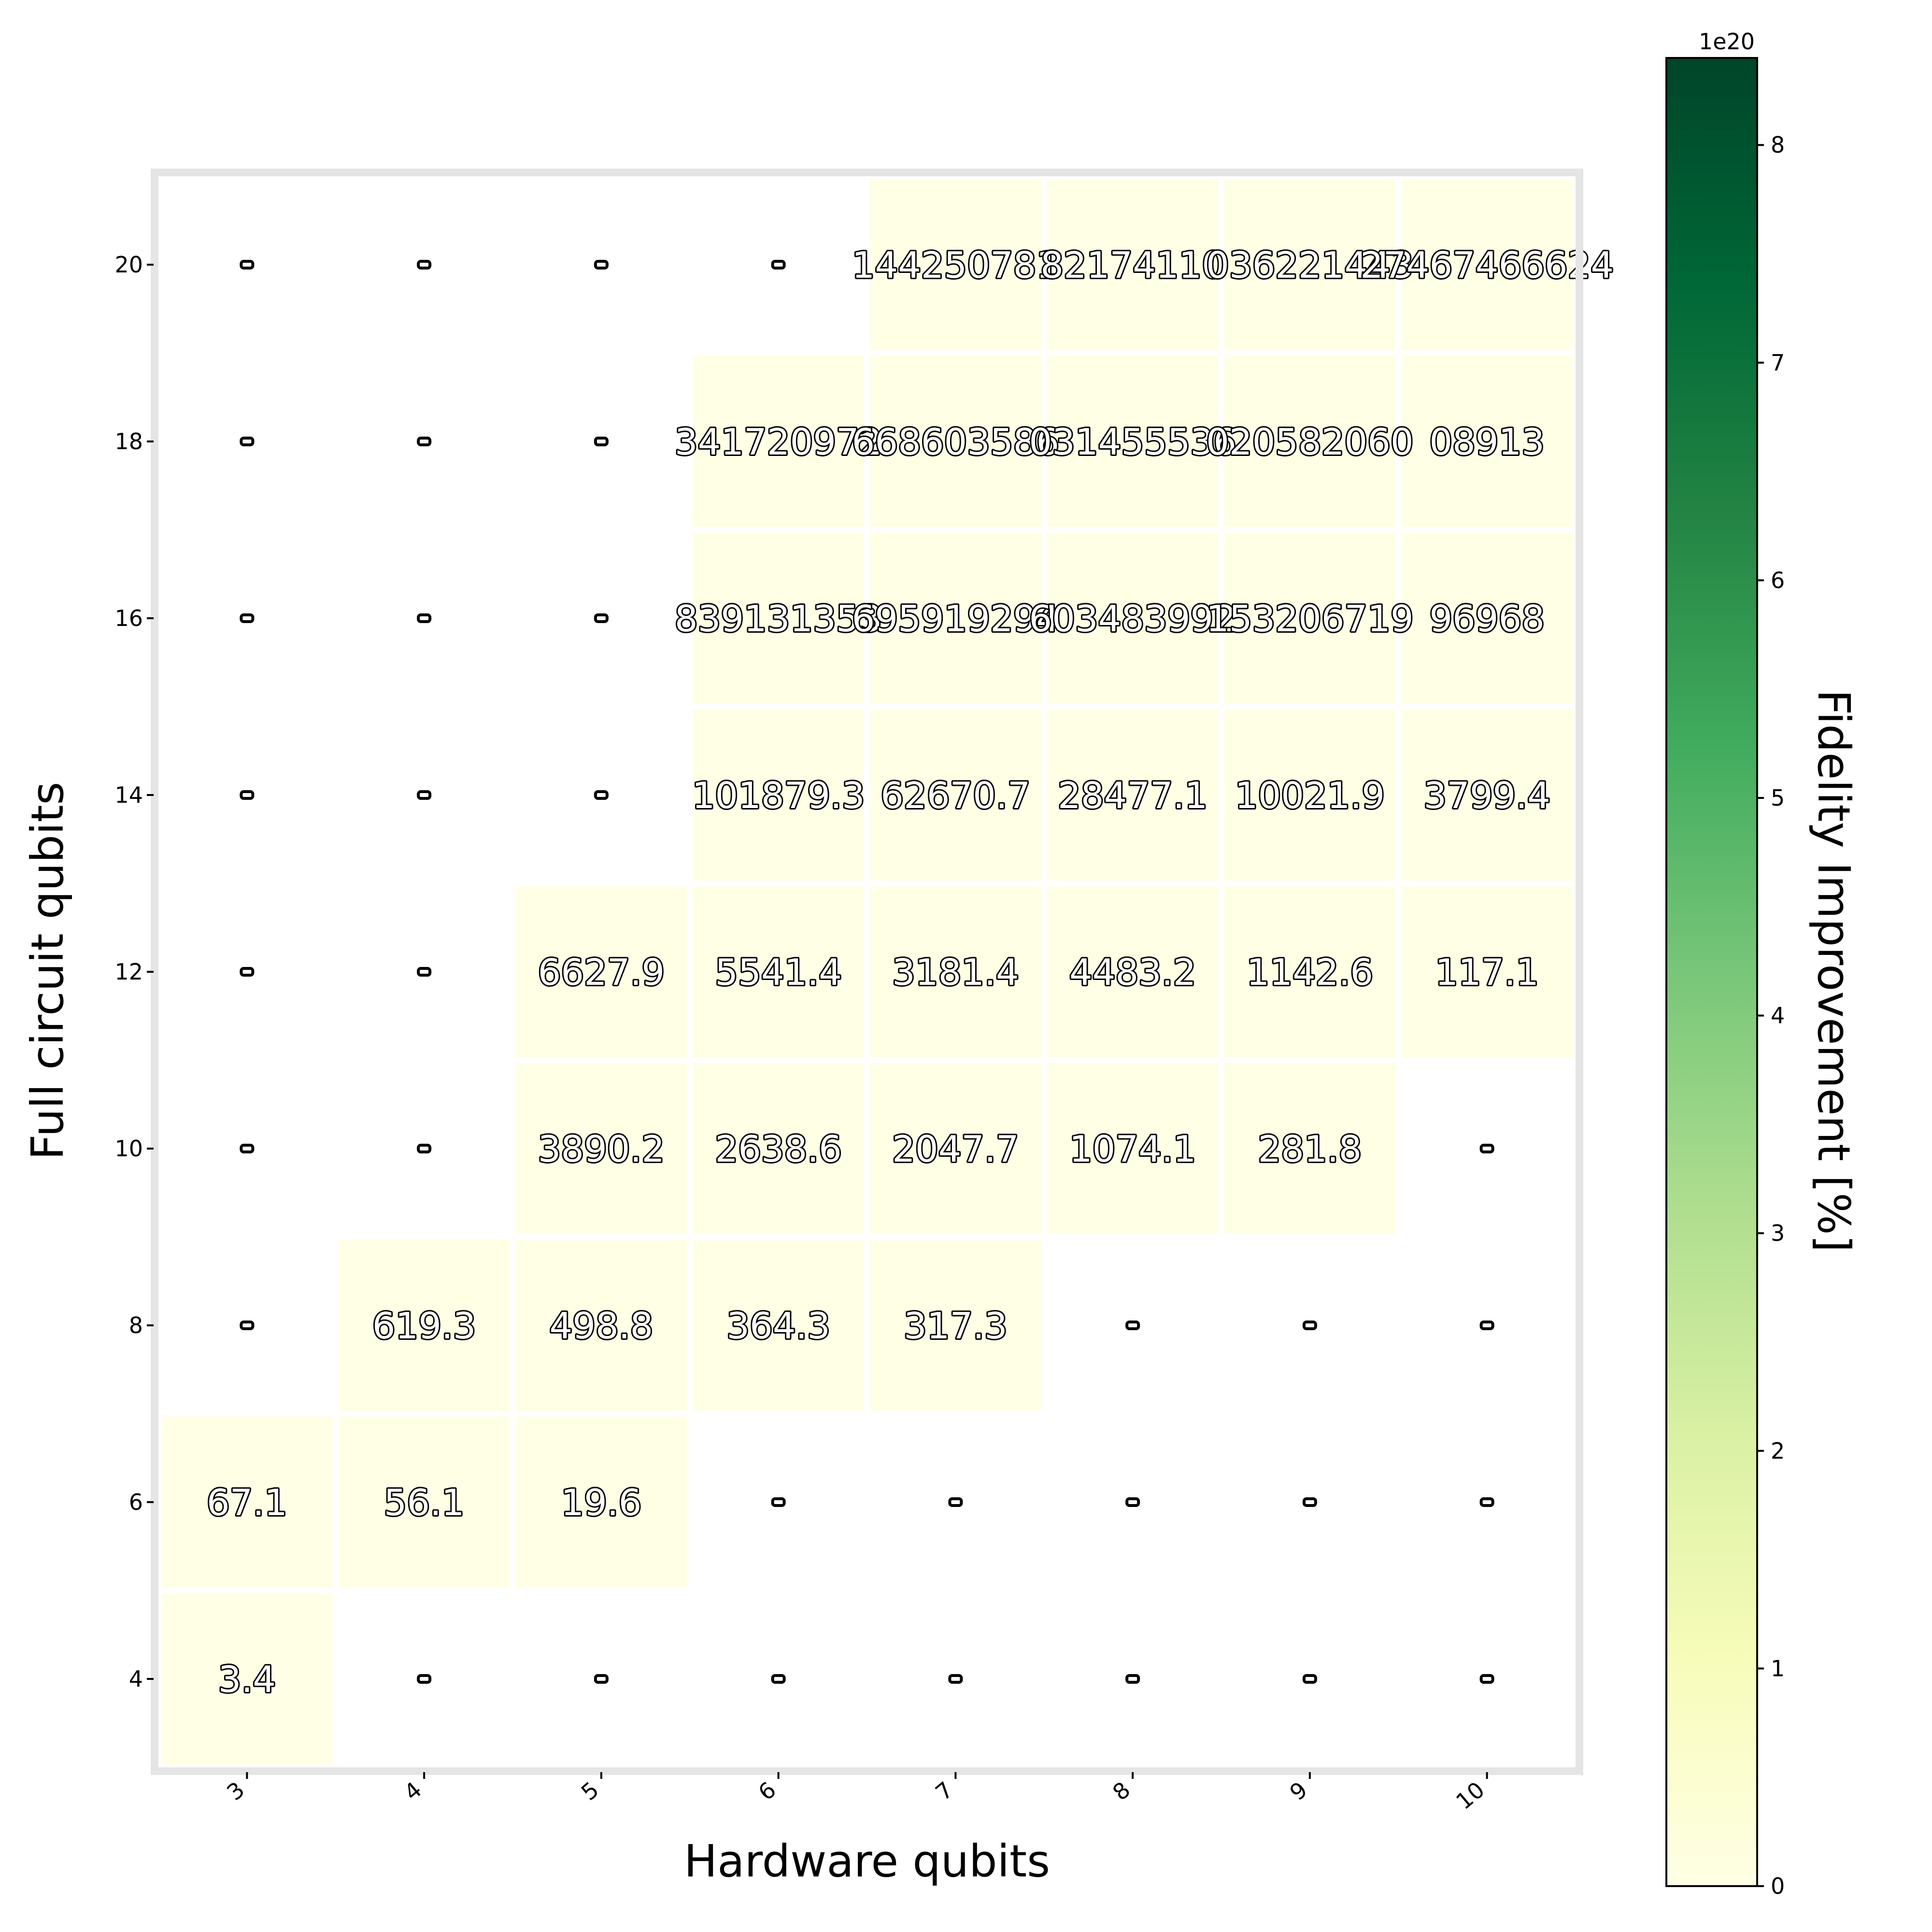 The image size is (1932, 1932). I want to click on cell-value-label: 96968, so click(1487, 618).